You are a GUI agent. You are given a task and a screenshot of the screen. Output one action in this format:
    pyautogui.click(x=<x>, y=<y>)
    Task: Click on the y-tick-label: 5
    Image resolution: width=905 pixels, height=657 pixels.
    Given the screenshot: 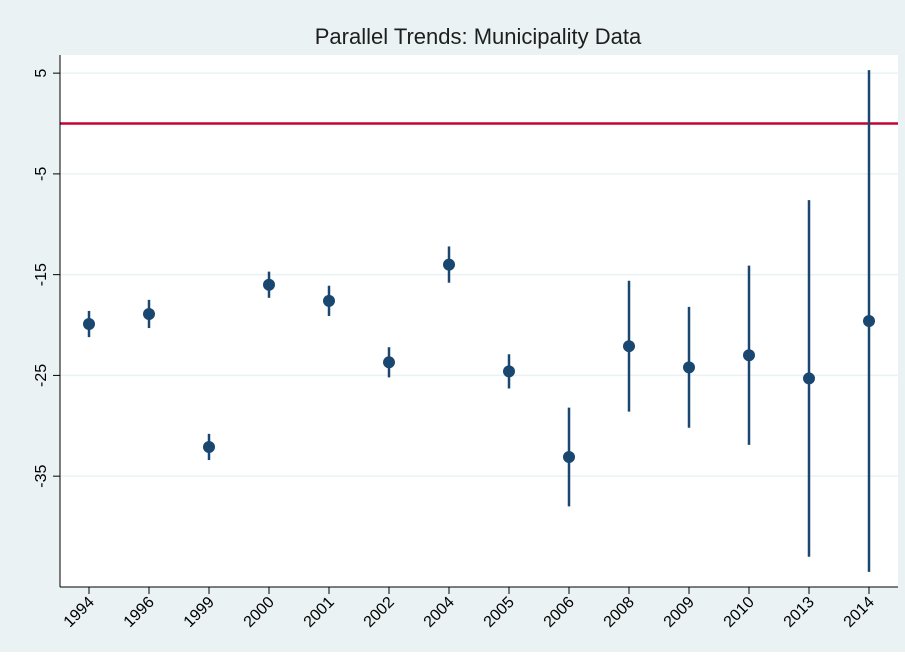 What is the action you would take?
    pyautogui.click(x=41, y=73)
    